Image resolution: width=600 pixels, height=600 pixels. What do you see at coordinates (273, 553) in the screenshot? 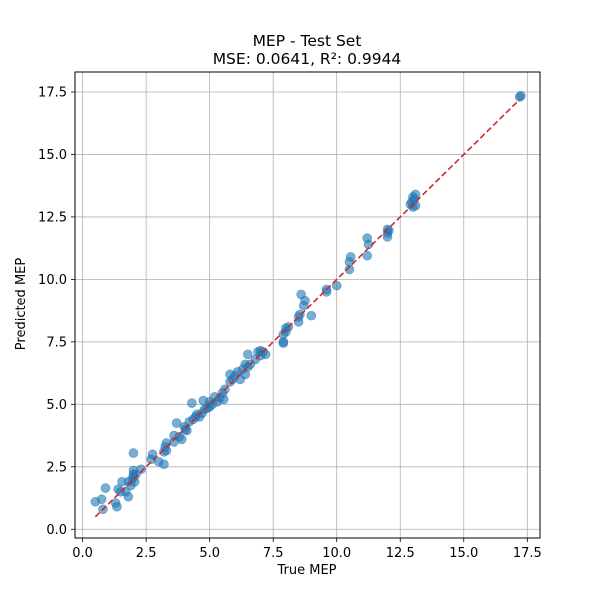
I see `x-tick-label: 7.5` at bounding box center [273, 553].